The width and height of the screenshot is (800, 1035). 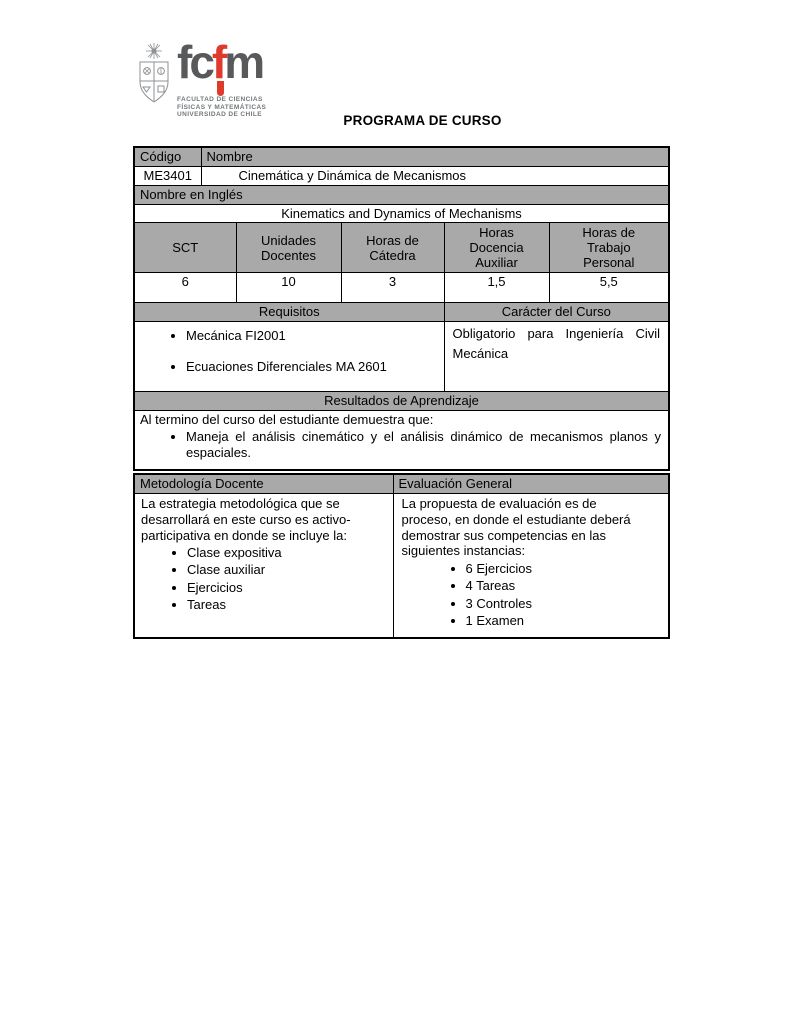 What do you see at coordinates (196, 62) in the screenshot?
I see `wordmark-fc: fc` at bounding box center [196, 62].